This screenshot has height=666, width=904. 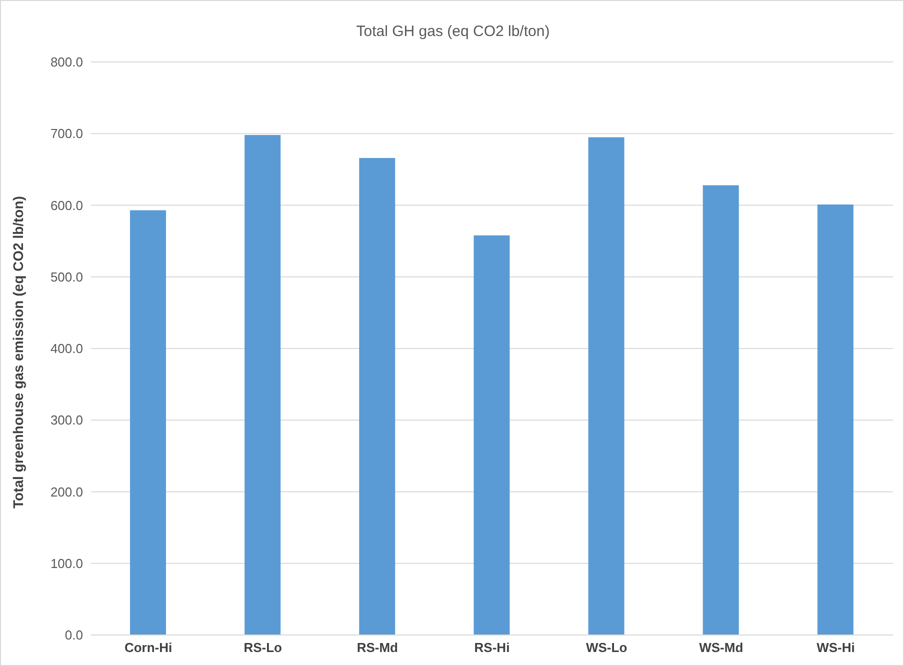 What do you see at coordinates (66, 62) in the screenshot?
I see `y-tick-label: 800.0` at bounding box center [66, 62].